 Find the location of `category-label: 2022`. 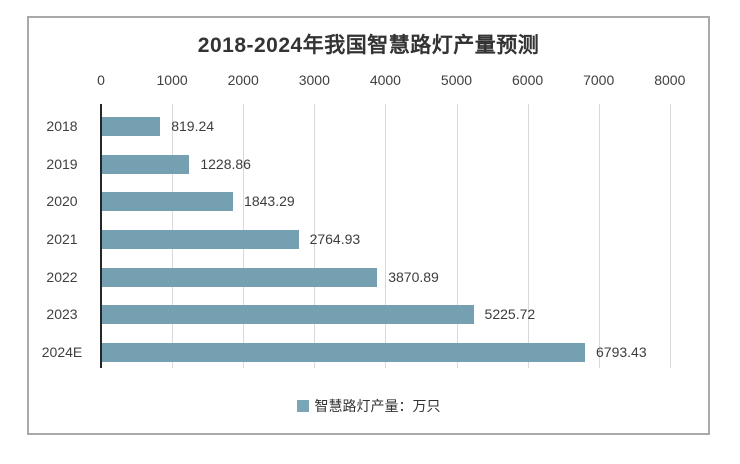

category-label: 2022 is located at coordinates (62, 276).